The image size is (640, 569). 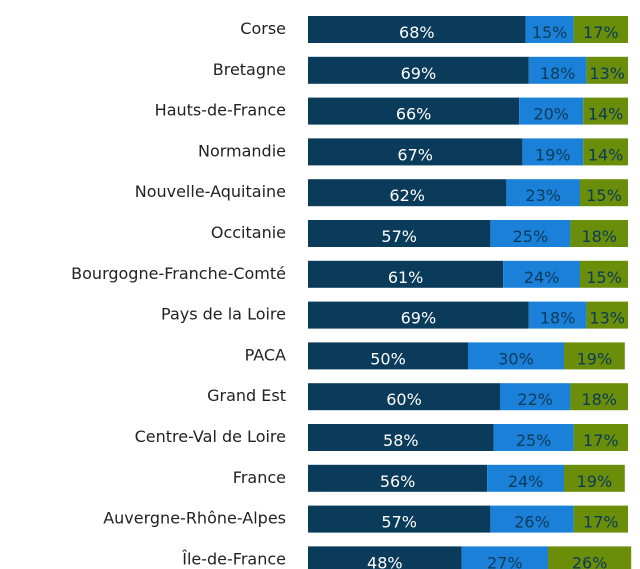 What do you see at coordinates (404, 399) in the screenshot?
I see `value-label: 60%` at bounding box center [404, 399].